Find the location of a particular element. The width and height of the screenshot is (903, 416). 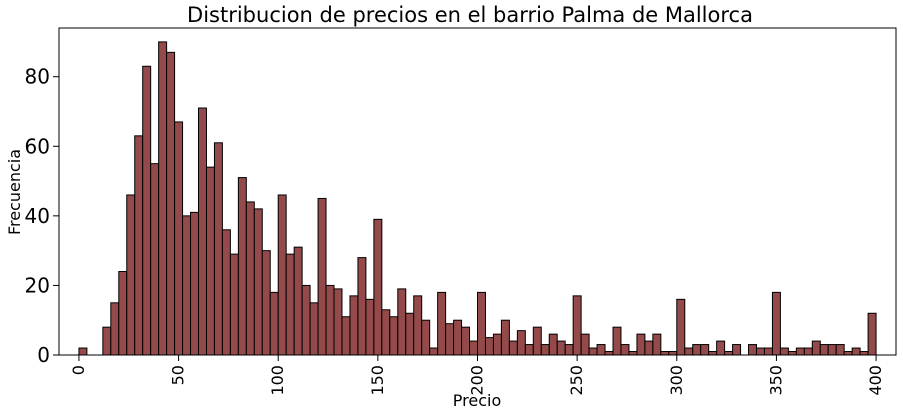

y-tick-label: 0 is located at coordinates (43, 355).